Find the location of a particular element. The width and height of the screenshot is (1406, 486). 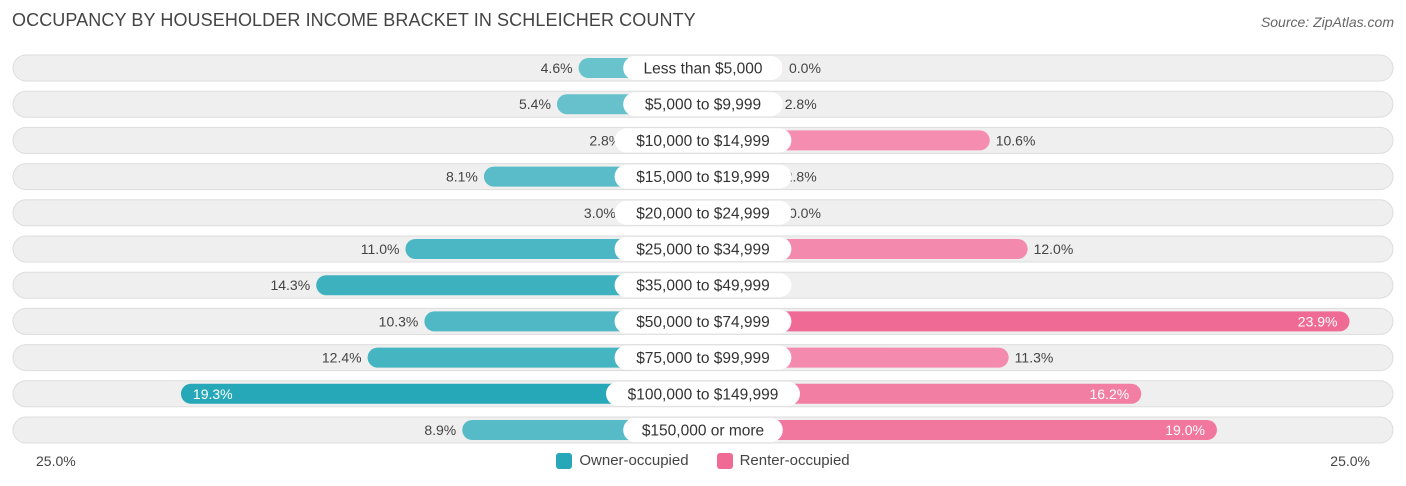

category-label: $50,000 to $74,999 is located at coordinates (703, 322).